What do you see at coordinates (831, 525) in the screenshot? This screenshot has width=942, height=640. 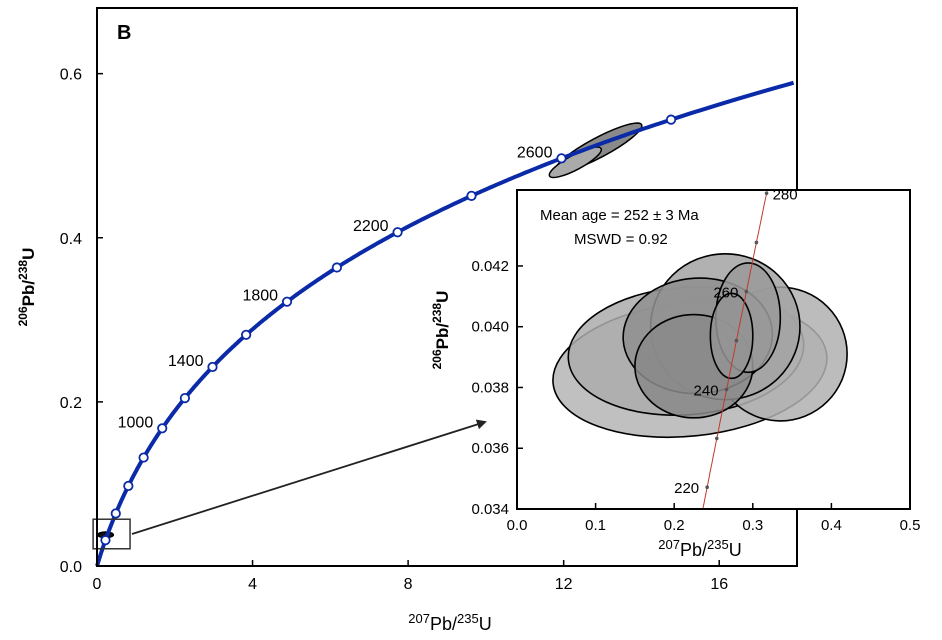 I see `inset-x-tick-label: 0.4` at bounding box center [831, 525].